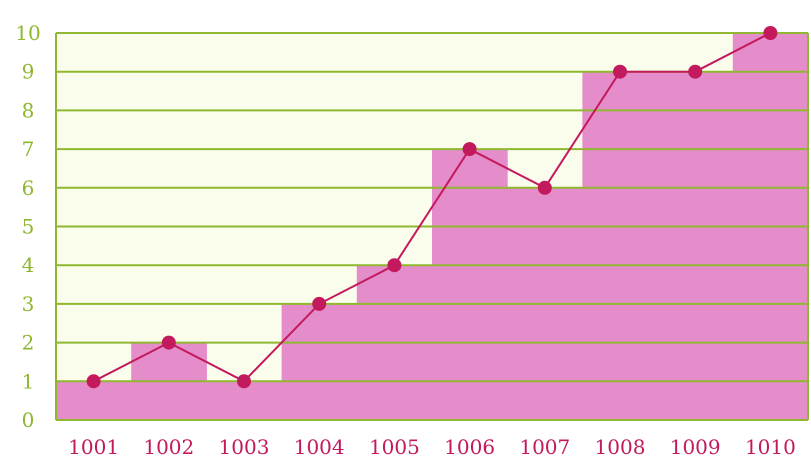  Describe the element at coordinates (93, 447) in the screenshot. I see `x-tick-label-1001: 1001` at that location.